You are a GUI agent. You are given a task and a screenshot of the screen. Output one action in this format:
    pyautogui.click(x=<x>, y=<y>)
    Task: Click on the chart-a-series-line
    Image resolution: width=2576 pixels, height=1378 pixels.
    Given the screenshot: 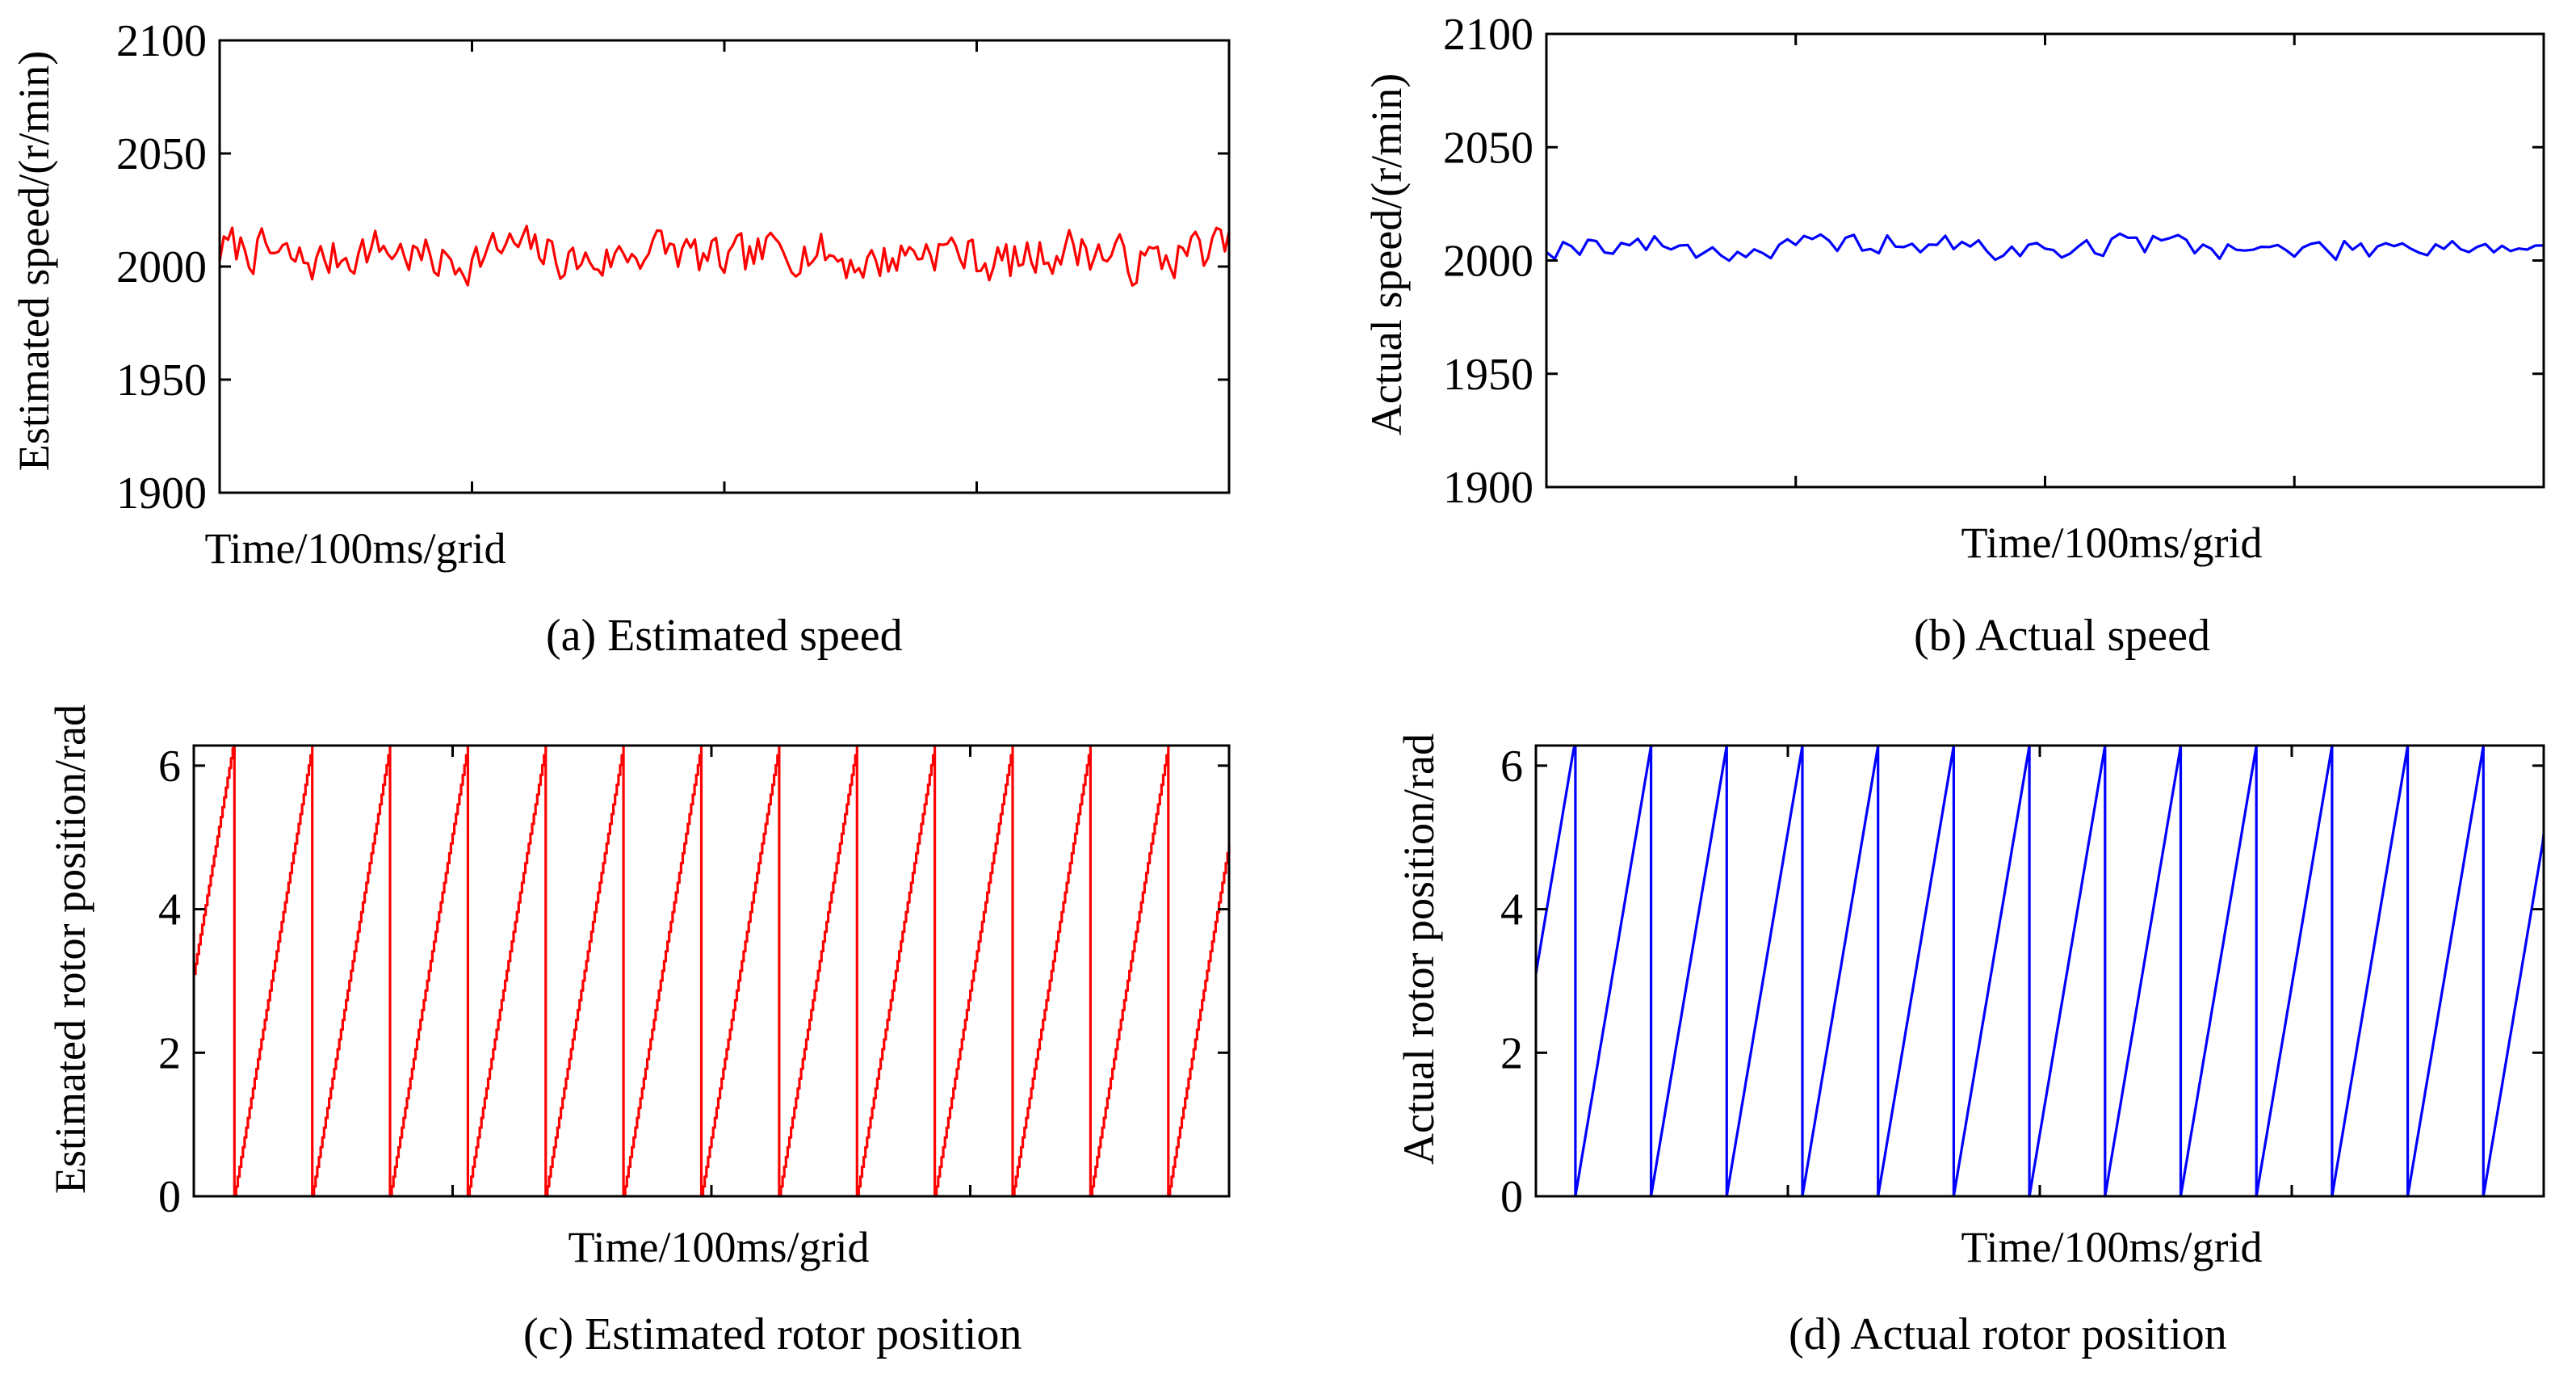 What is the action you would take?
    pyautogui.click(x=724, y=256)
    